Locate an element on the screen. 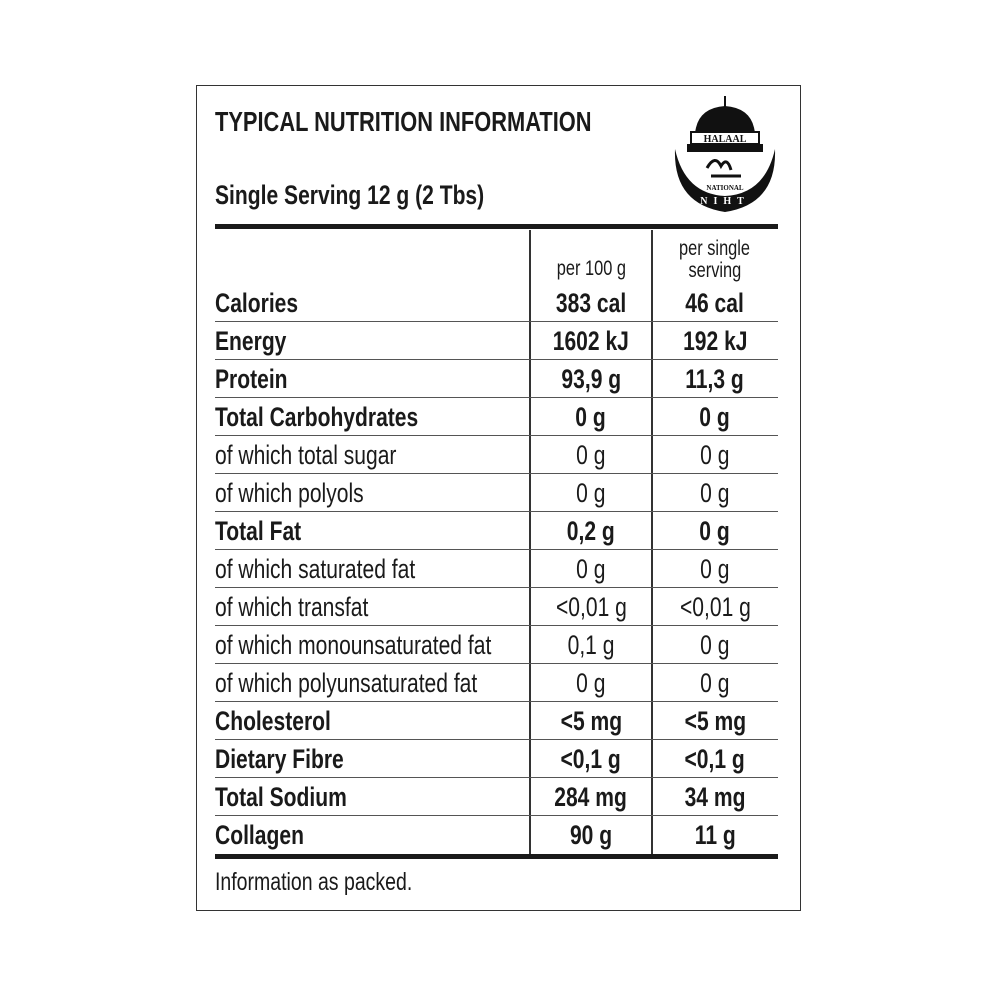 Image resolution: width=1000 pixels, height=1000 pixels. value-per-100g: <0,1 g is located at coordinates (591, 759).